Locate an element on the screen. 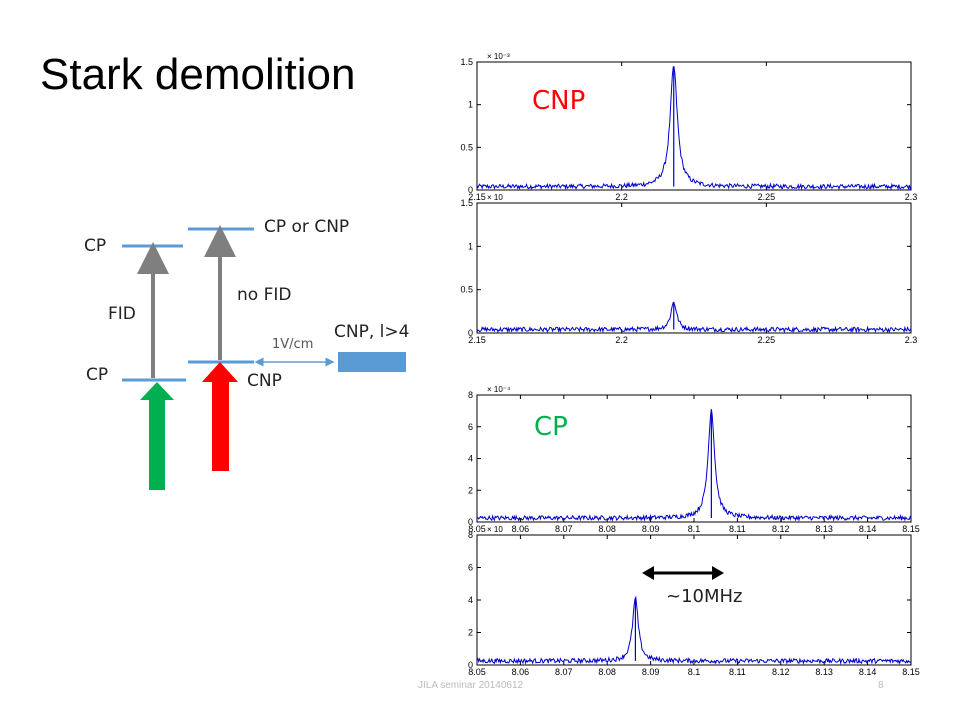  label-cp-or-cnp: CP or CNP is located at coordinates (307, 227).